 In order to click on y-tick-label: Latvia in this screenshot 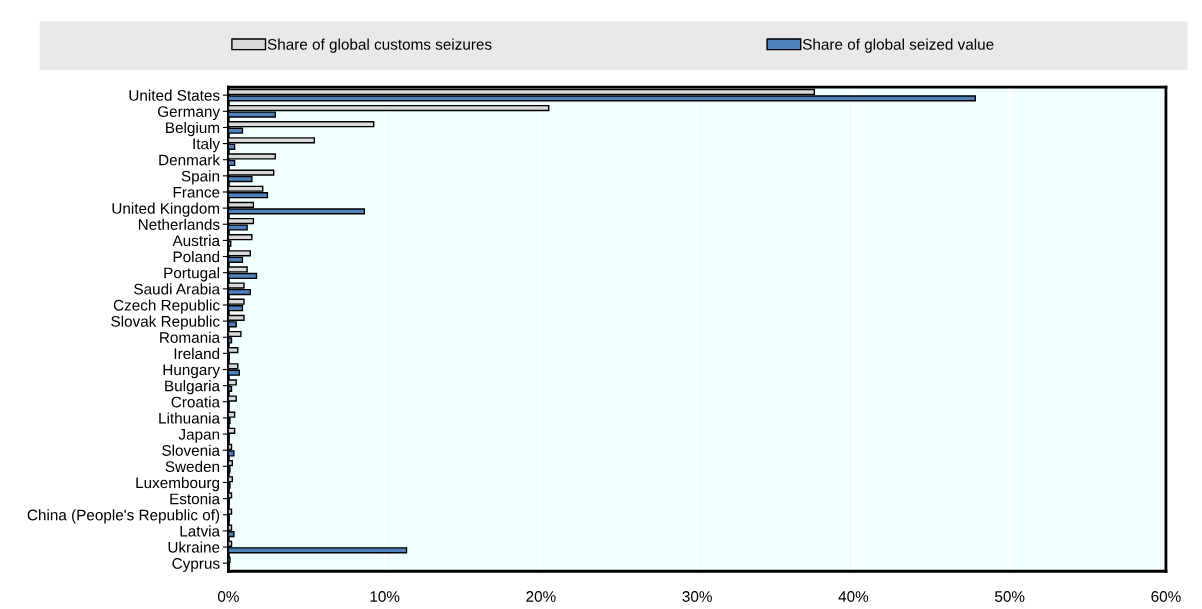, I will do `click(200, 531)`.